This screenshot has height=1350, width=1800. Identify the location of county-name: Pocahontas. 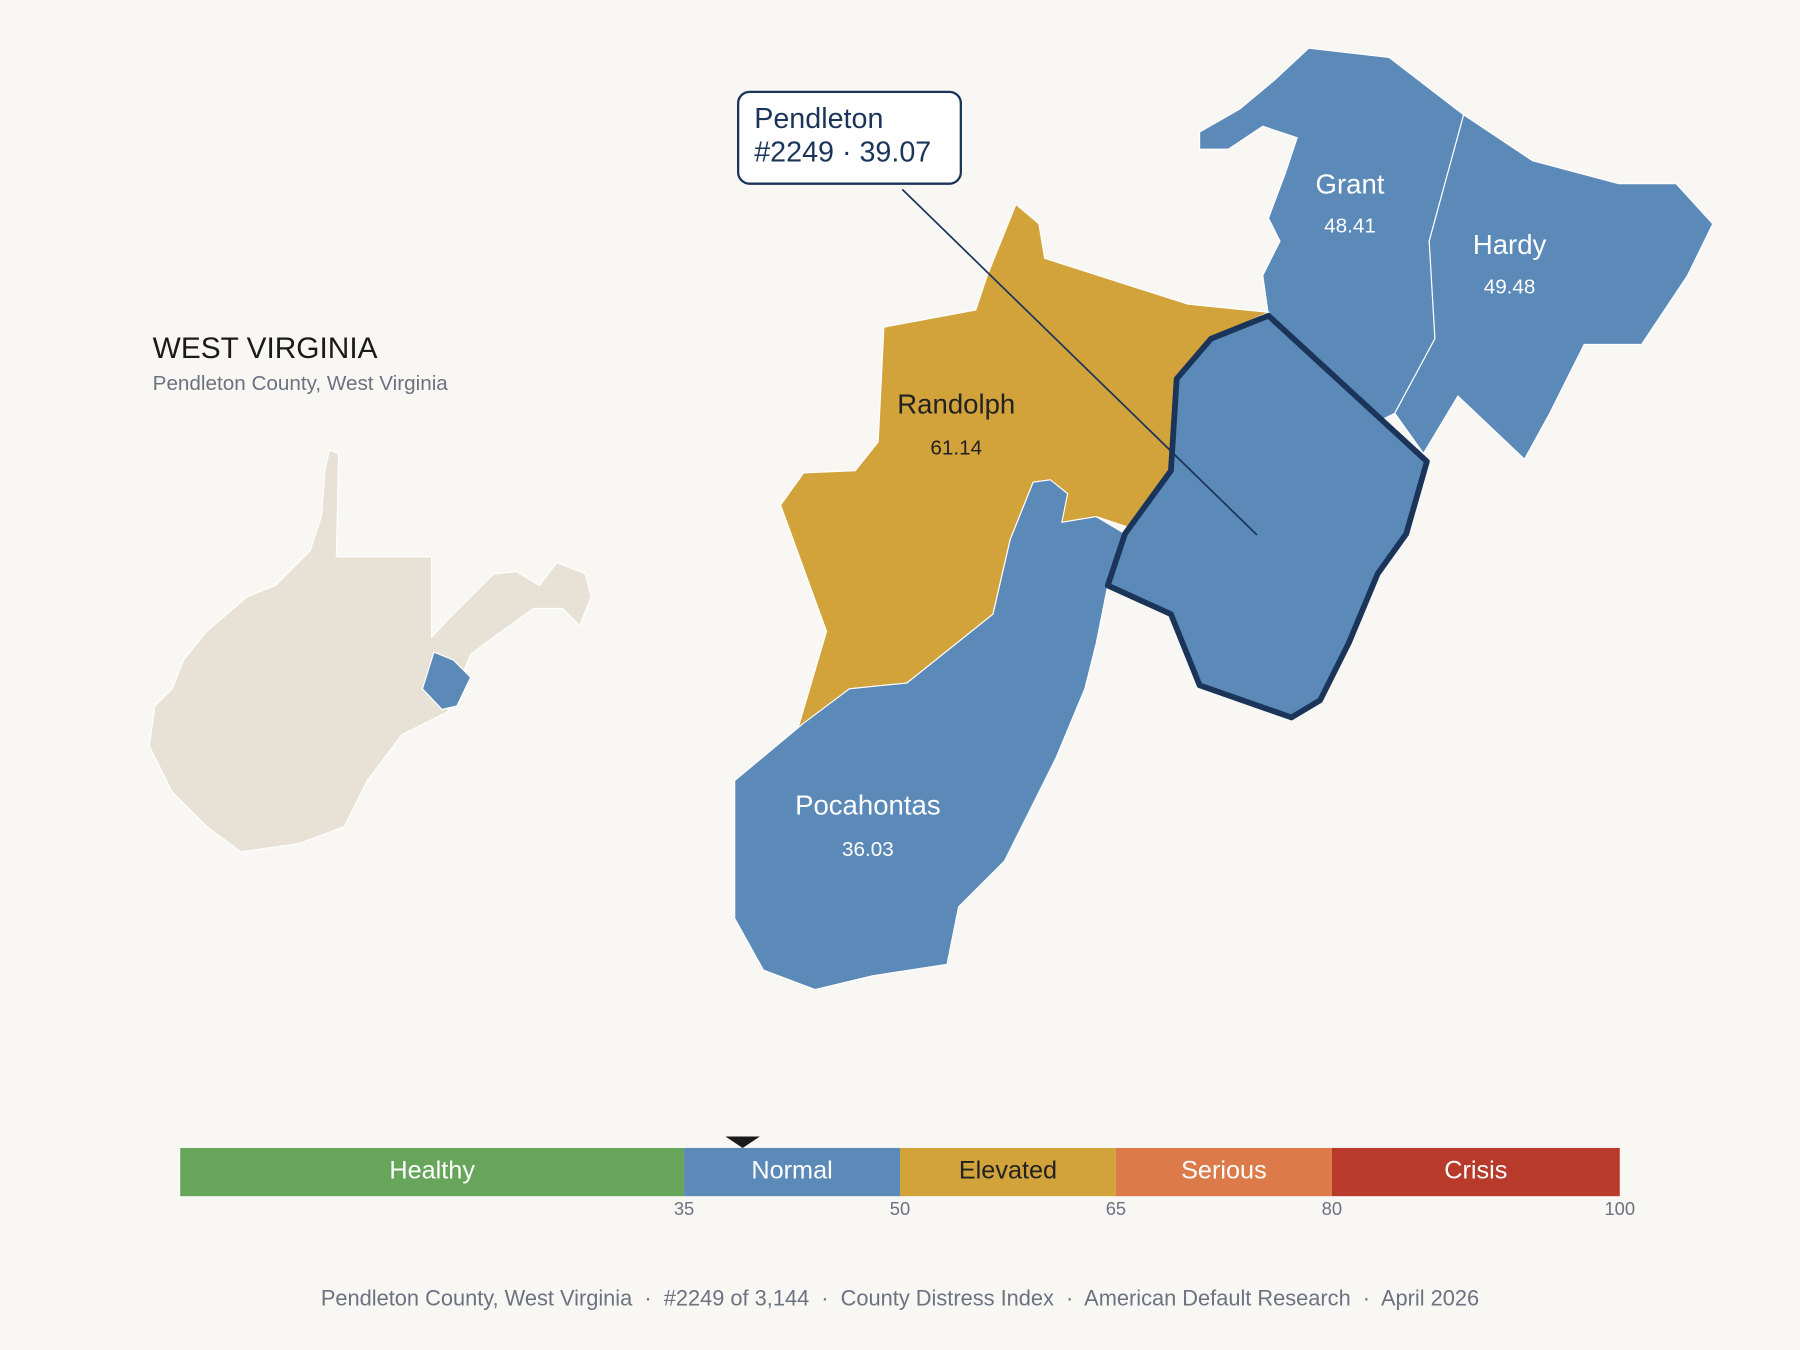
(868, 804).